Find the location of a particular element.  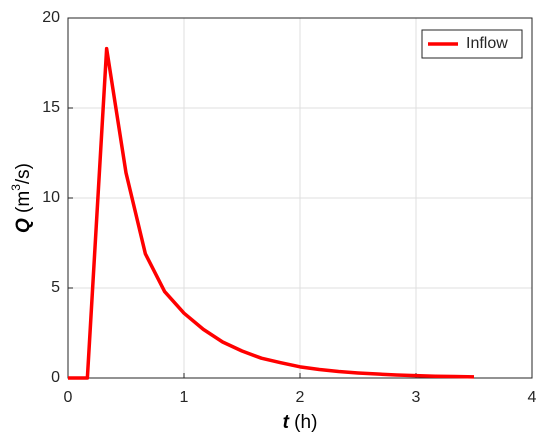

legend: Inflow is located at coordinates (472, 44).